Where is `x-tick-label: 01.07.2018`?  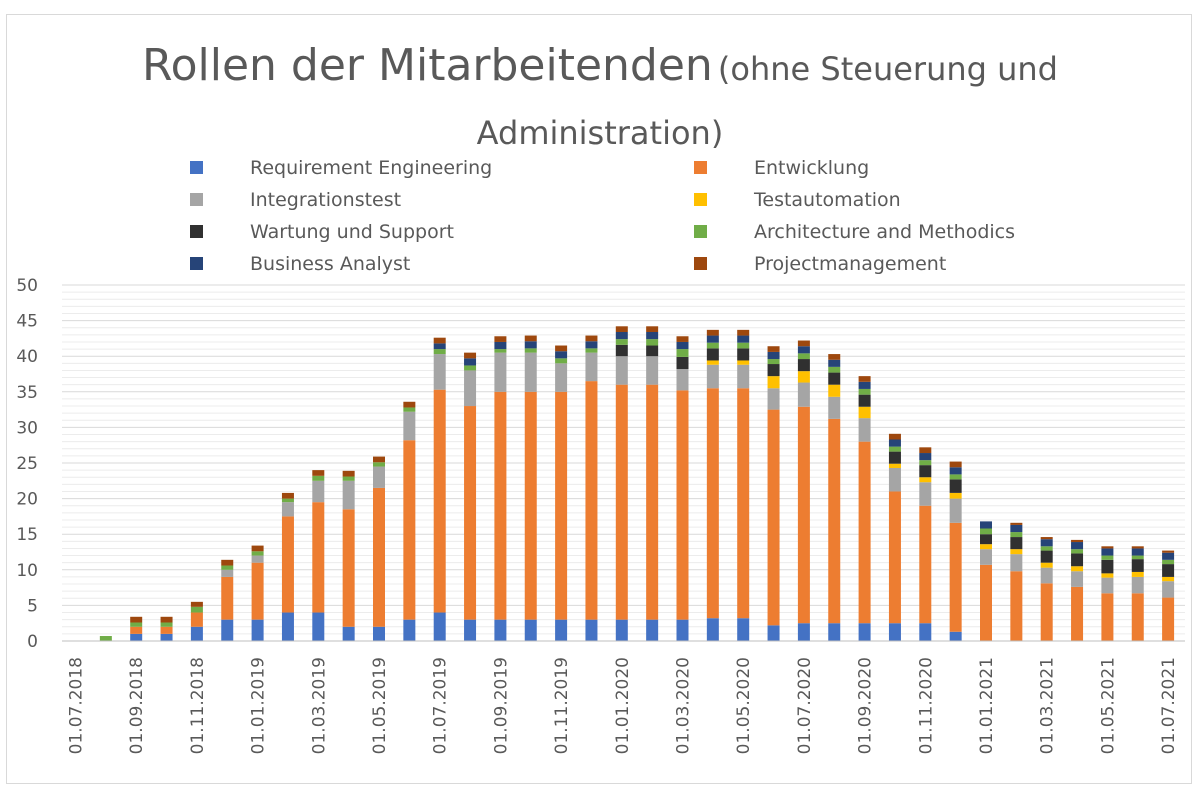
x-tick-label: 01.07.2018 is located at coordinates (77, 705).